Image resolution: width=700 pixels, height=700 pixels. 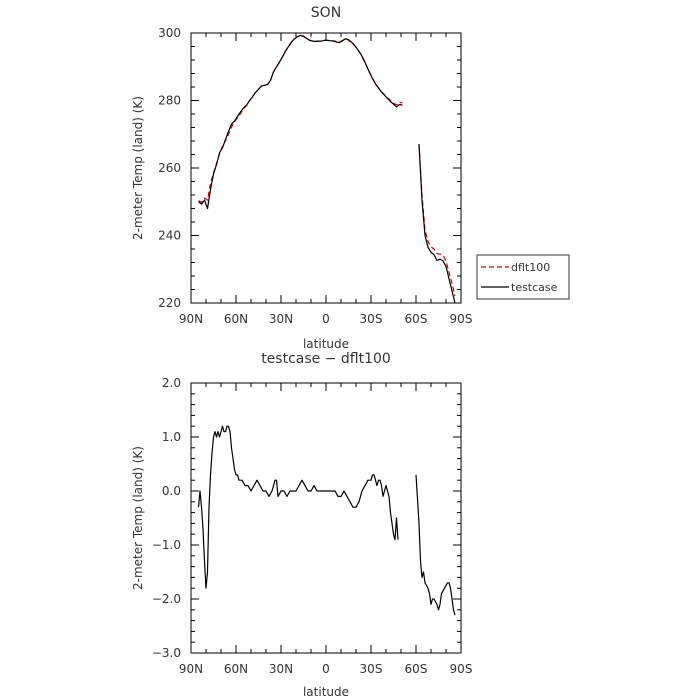 I want to click on top-x-tick-label: 90S, so click(x=461, y=319).